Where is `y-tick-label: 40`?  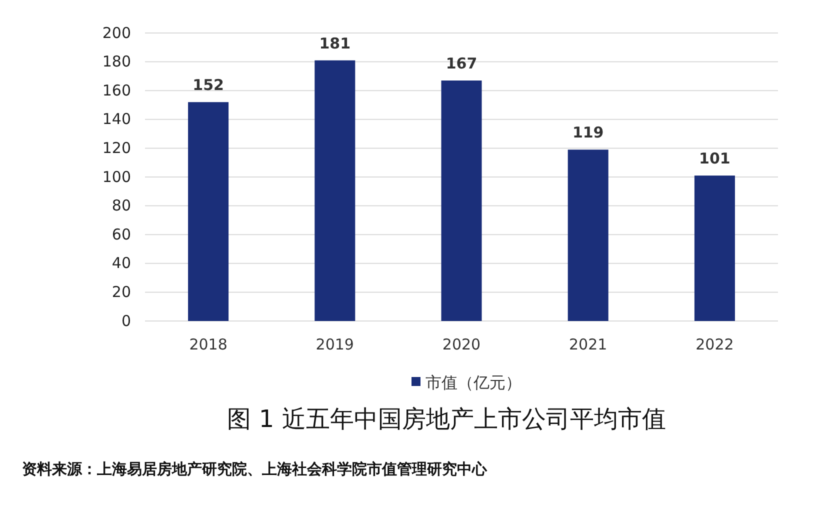 y-tick-label: 40 is located at coordinates (121, 263).